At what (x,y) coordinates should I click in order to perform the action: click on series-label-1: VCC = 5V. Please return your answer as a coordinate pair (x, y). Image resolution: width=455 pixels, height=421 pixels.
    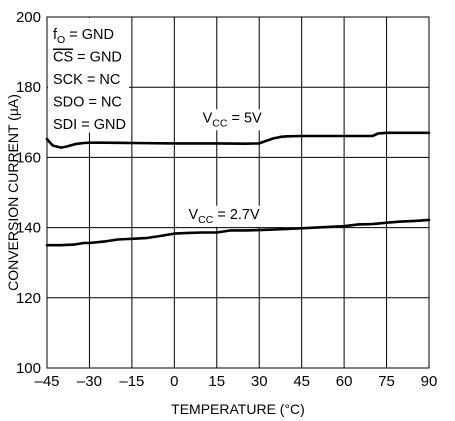
    Looking at the image, I should click on (232, 119).